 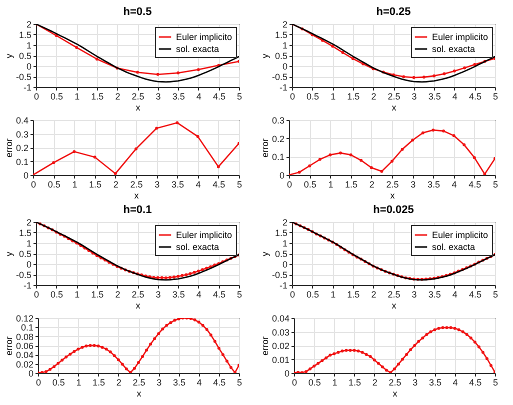 What do you see at coordinates (22, 134) in the screenshot?
I see `y-tick-label: 0.3` at bounding box center [22, 134].